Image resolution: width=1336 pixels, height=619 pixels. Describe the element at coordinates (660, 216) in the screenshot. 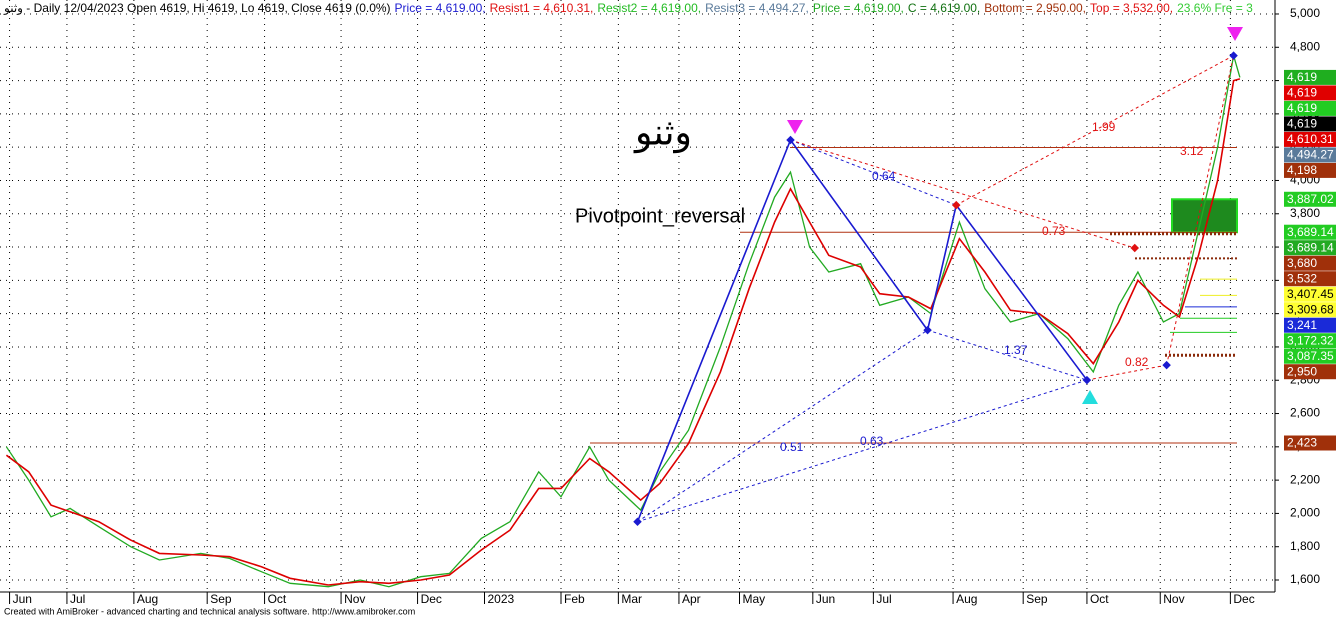

I see `indicator-annotation: Pivotpoint_reversal` at that location.